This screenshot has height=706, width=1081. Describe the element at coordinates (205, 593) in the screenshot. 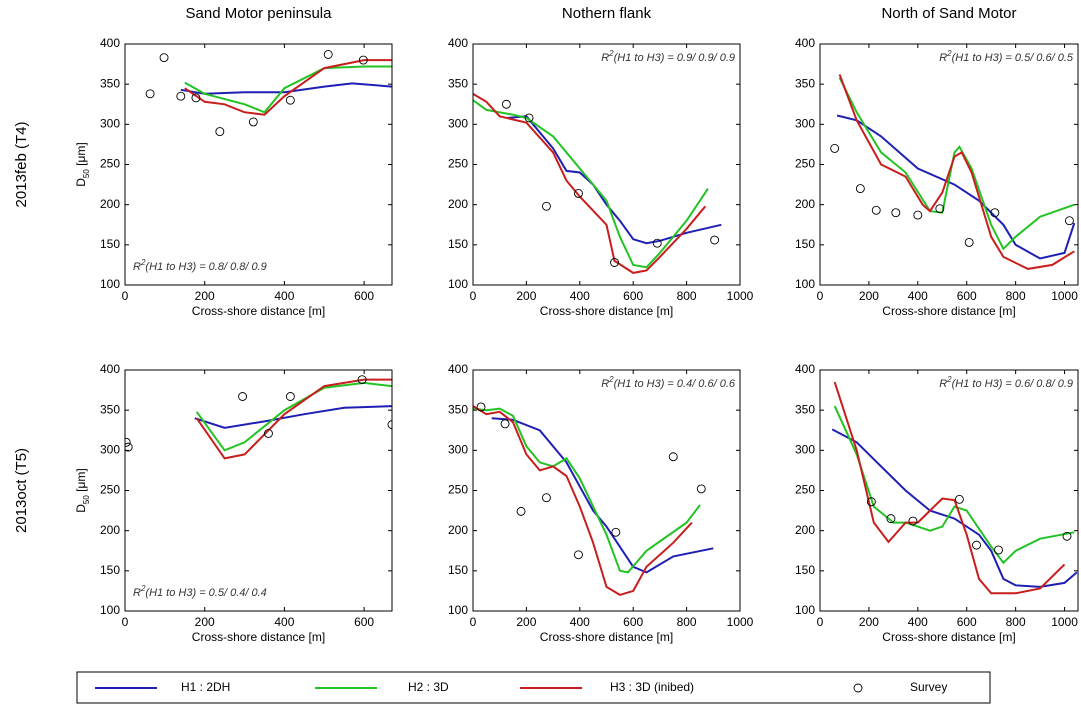

I see `text-part: (H1 to H3) = 0.5/ 0.4/ 0.4` at that location.